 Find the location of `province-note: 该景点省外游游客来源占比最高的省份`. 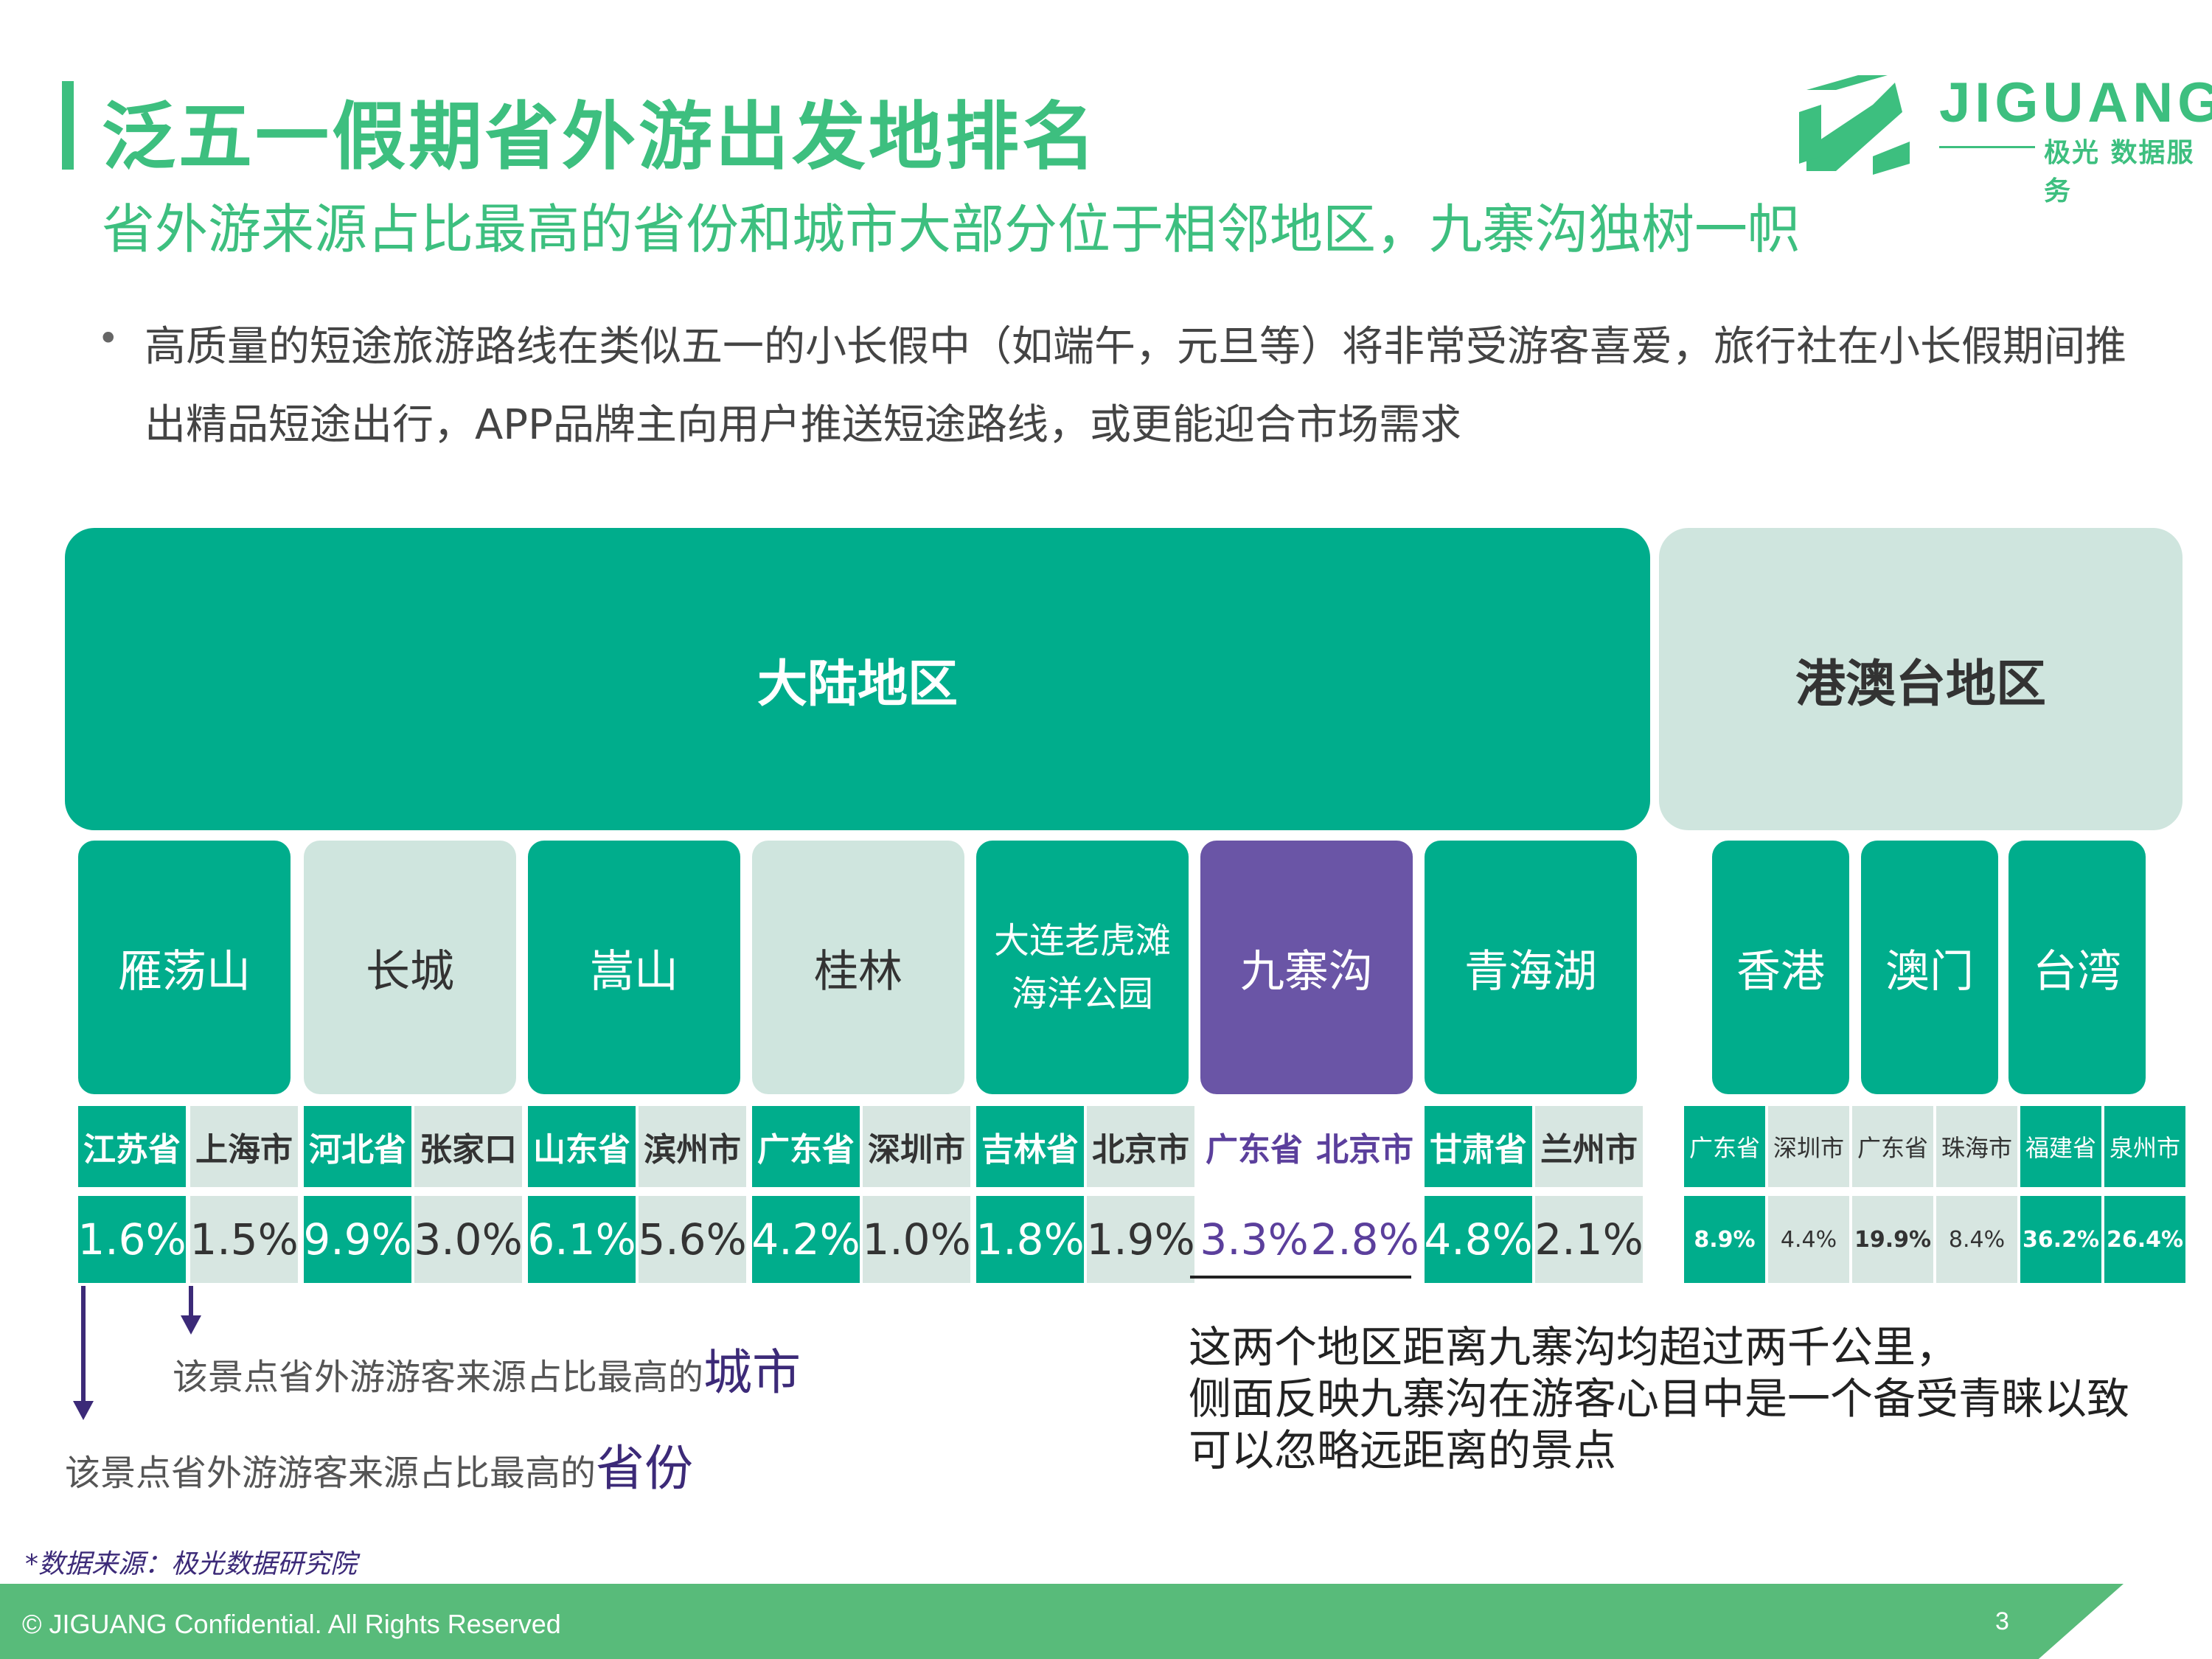

province-note: 该景点省外游游客来源占比最高的省份 is located at coordinates (379, 1464).